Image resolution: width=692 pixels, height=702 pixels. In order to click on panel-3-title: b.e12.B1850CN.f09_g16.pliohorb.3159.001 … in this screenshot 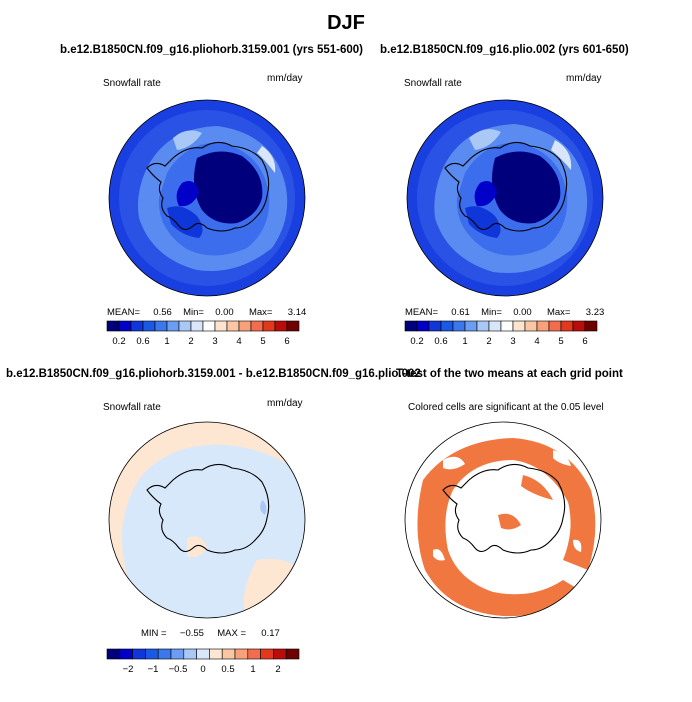, I will do `click(213, 374)`.